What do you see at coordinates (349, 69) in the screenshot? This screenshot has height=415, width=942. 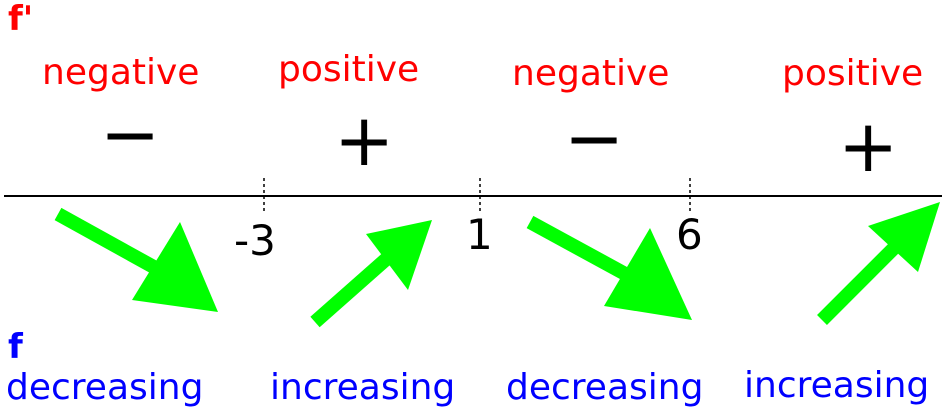 I see `sign-word-2: positive` at bounding box center [349, 69].